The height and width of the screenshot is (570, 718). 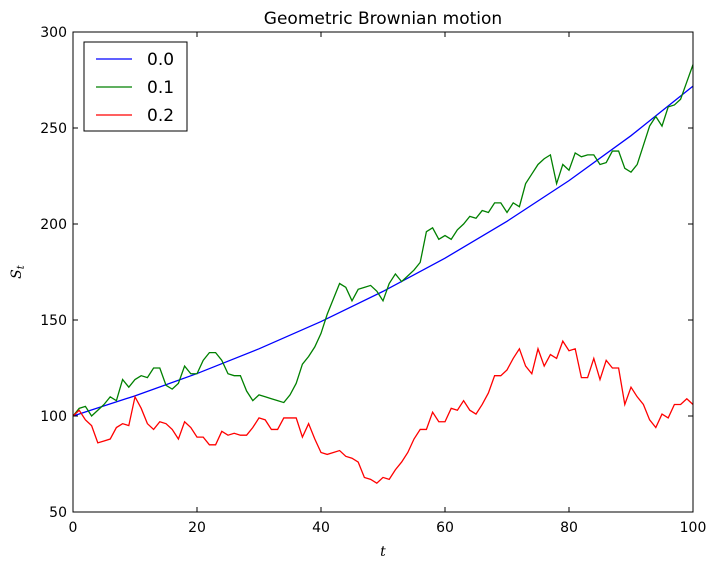 What do you see at coordinates (160, 88) in the screenshot?
I see `legend-label-1: 0.1` at bounding box center [160, 88].